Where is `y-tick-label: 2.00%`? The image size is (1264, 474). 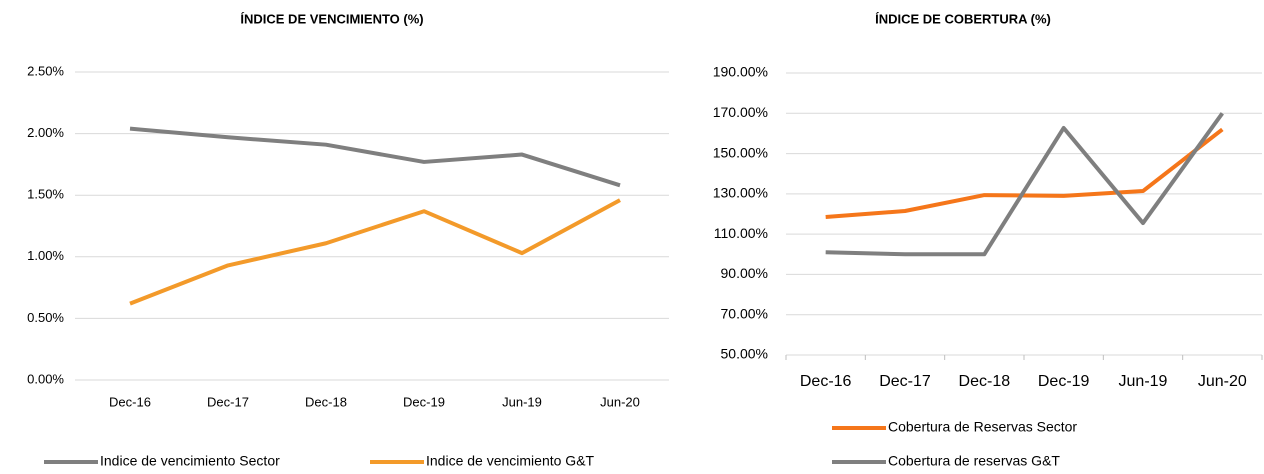
y-tick-label: 2.00% is located at coordinates (45, 132).